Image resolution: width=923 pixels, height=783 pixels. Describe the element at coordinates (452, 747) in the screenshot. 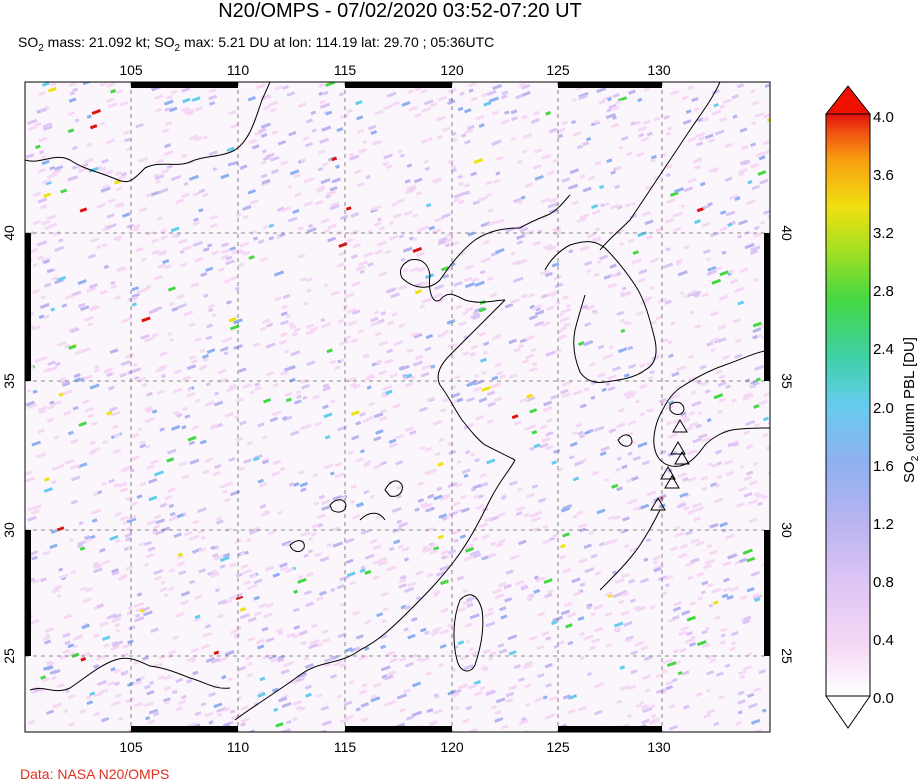

I see `lon-label-bottom: 120` at that location.